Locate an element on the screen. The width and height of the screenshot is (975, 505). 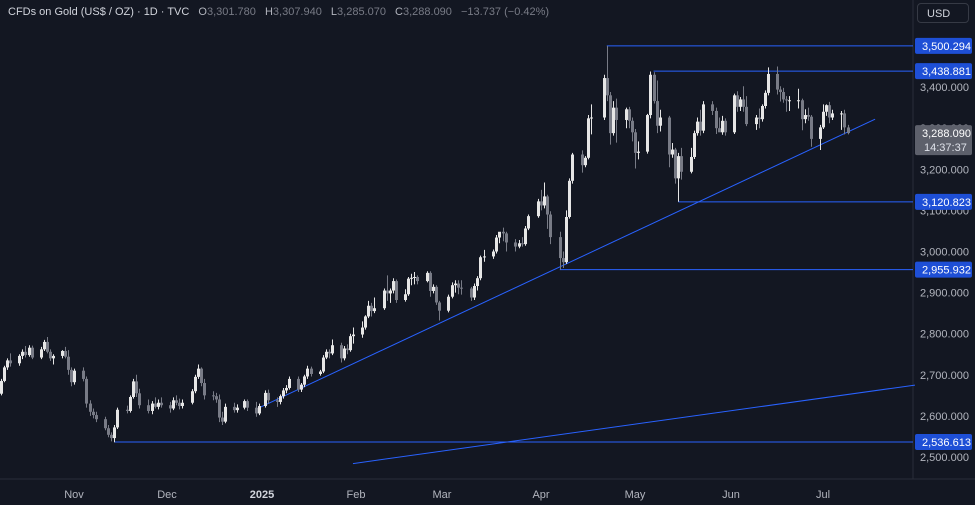
level-label: 2,536.613 is located at coordinates (946, 443).